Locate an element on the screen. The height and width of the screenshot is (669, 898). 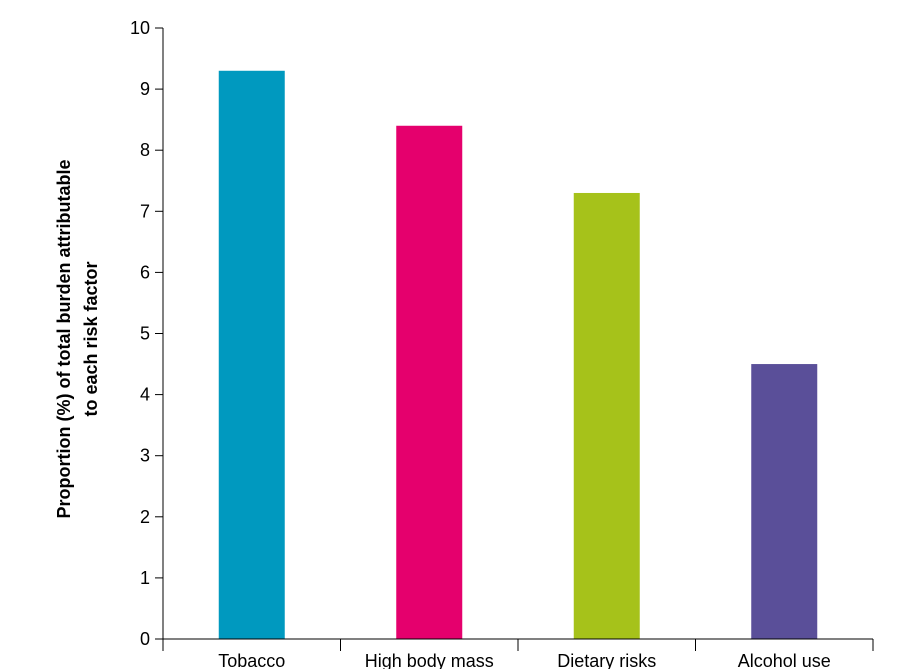
x-category-label: High body mass is located at coordinates (429, 660).